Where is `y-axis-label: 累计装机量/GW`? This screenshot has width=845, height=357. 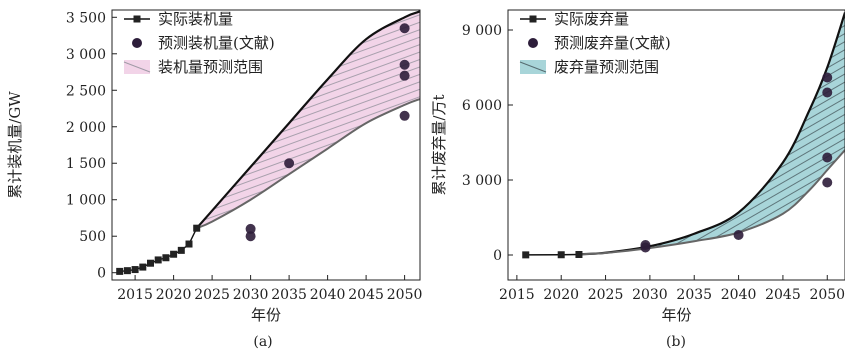 y-axis-label: 累计装机量/GW is located at coordinates (15, 145).